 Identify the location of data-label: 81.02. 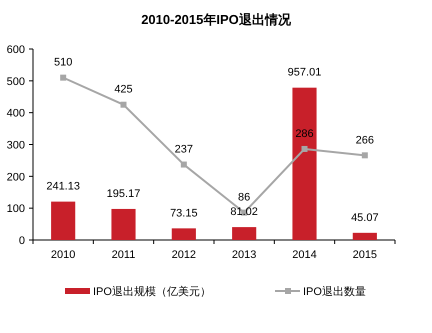
(244, 212).